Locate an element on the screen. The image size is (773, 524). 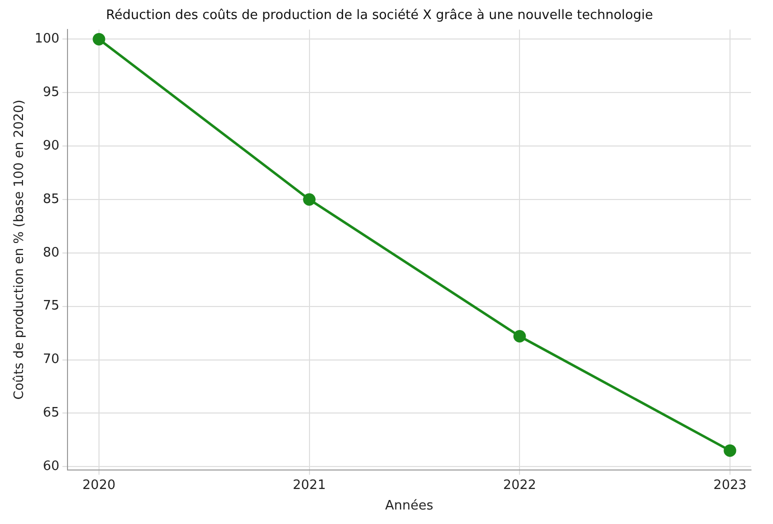
x-axis-title: Années is located at coordinates (409, 506).